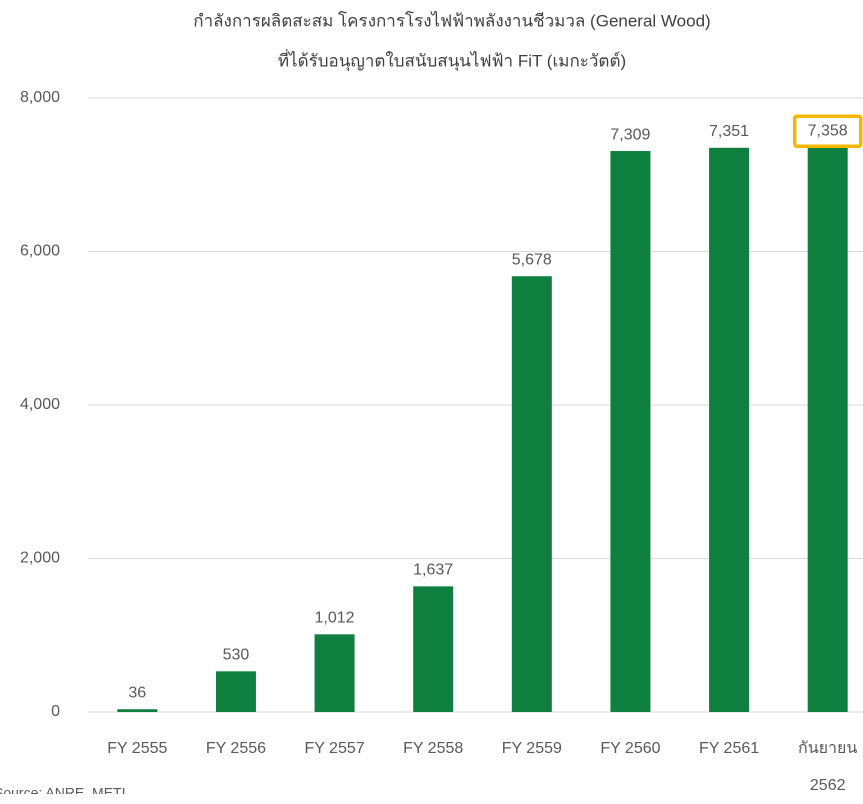 The height and width of the screenshot is (804, 863). I want to click on data-label: 7,358, so click(828, 130).